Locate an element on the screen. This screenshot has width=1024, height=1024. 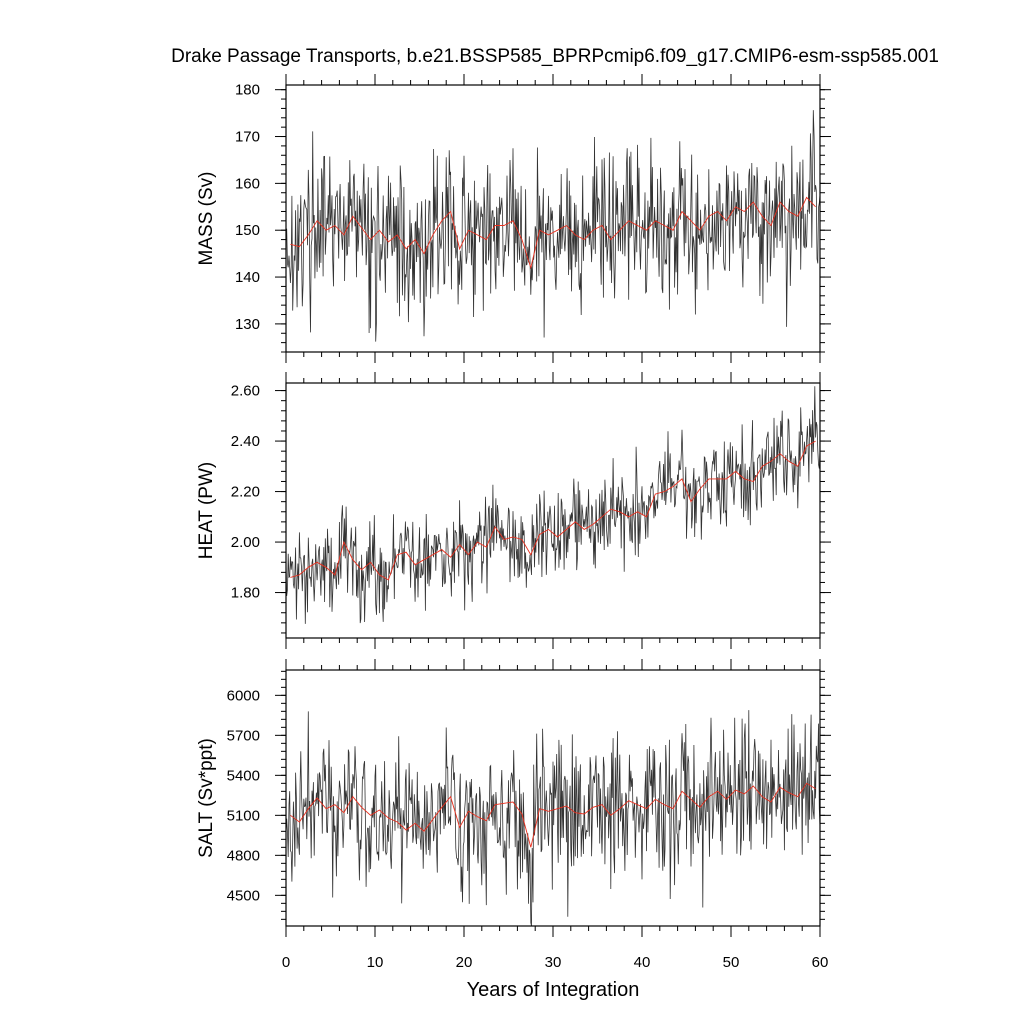
y-tick-label: 130 is located at coordinates (247, 324).